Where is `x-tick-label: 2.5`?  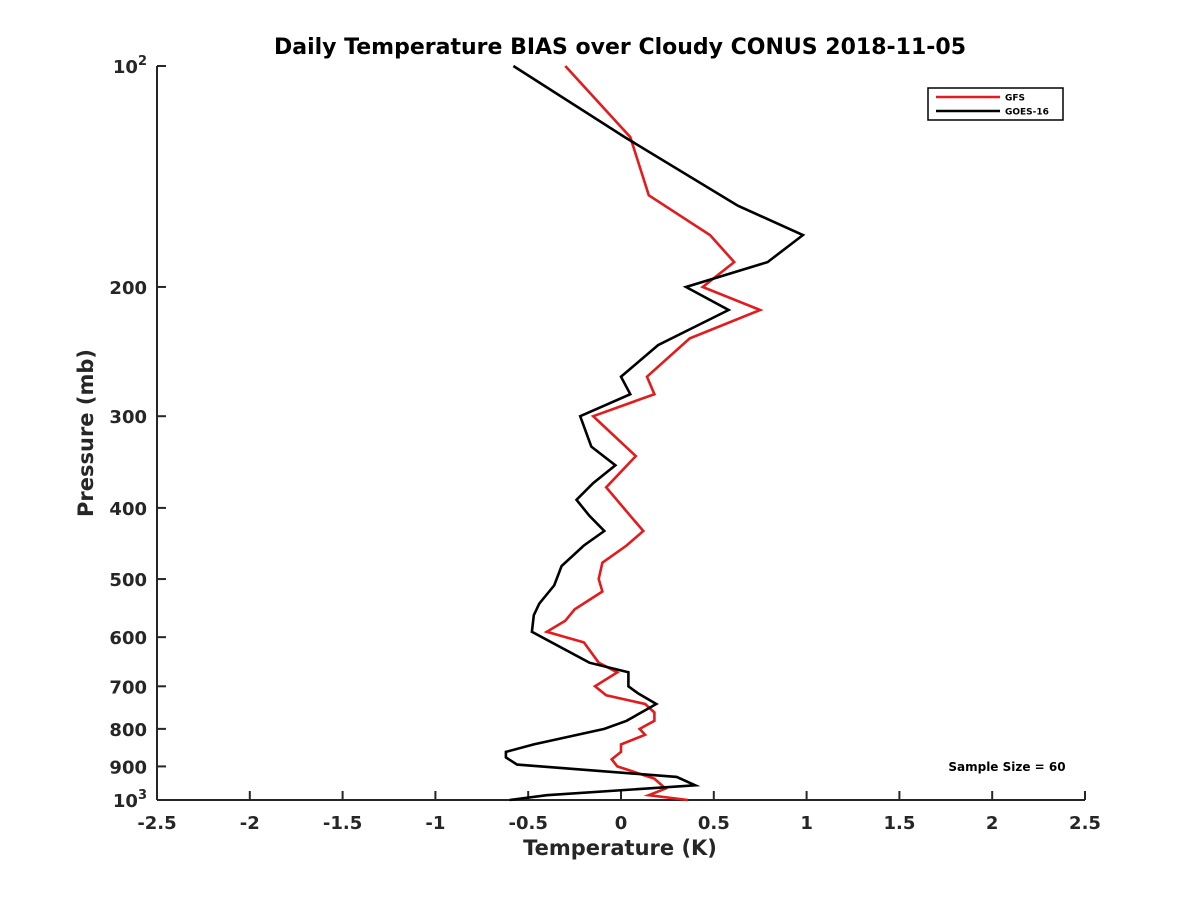
x-tick-label: 2.5 is located at coordinates (1085, 823).